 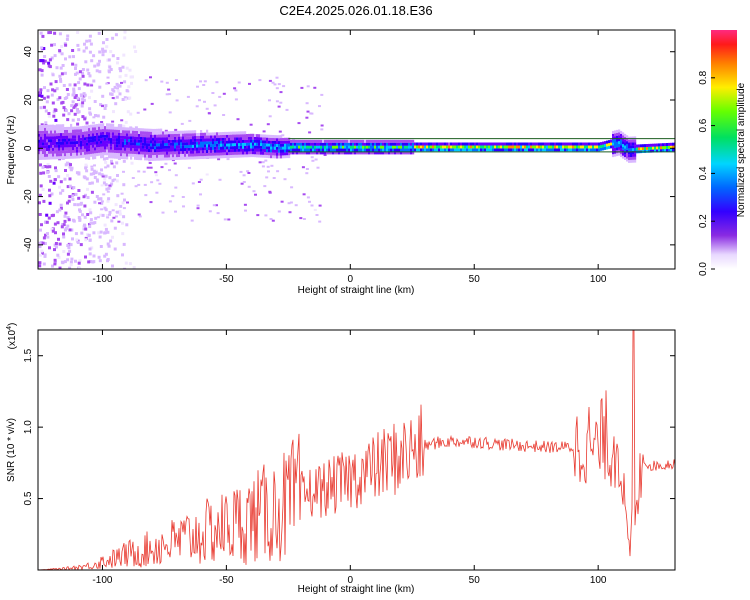 What do you see at coordinates (102, 580) in the screenshot?
I see `x-tick-label: -100` at bounding box center [102, 580].